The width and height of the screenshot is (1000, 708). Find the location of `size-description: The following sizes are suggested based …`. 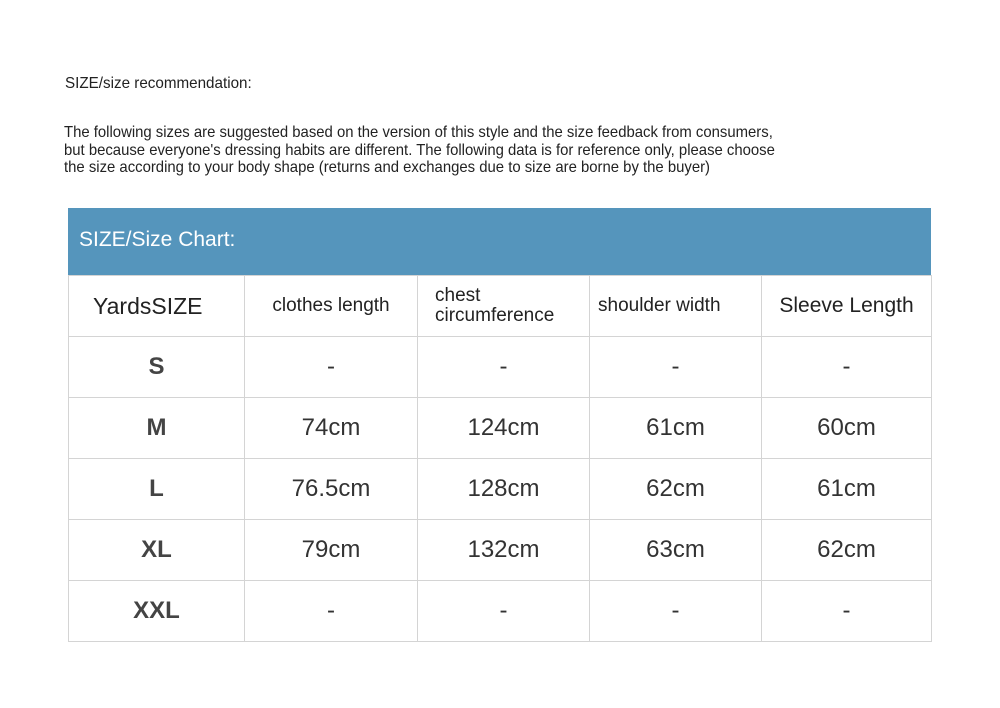

size-description: The following sizes are suggested based … is located at coordinates (446, 150).